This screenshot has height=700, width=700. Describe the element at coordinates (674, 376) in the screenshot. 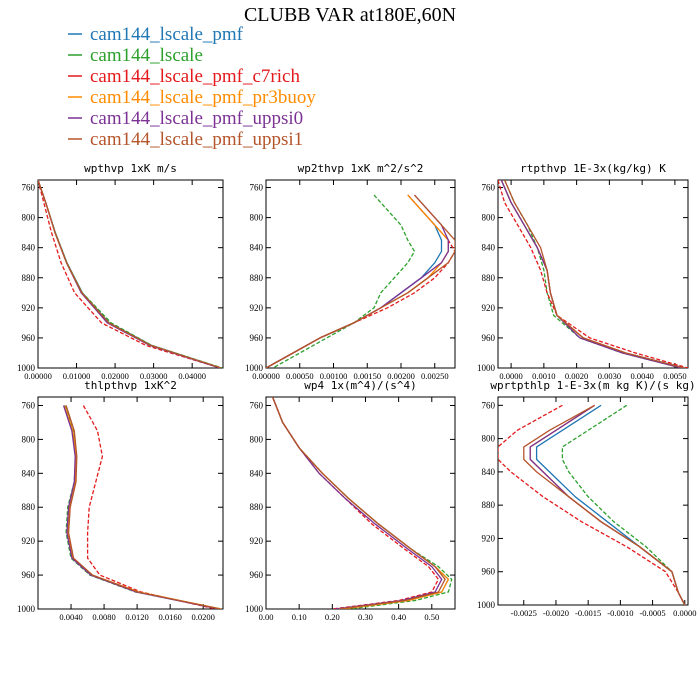

I see `x-tick-label: 0.0050` at that location.